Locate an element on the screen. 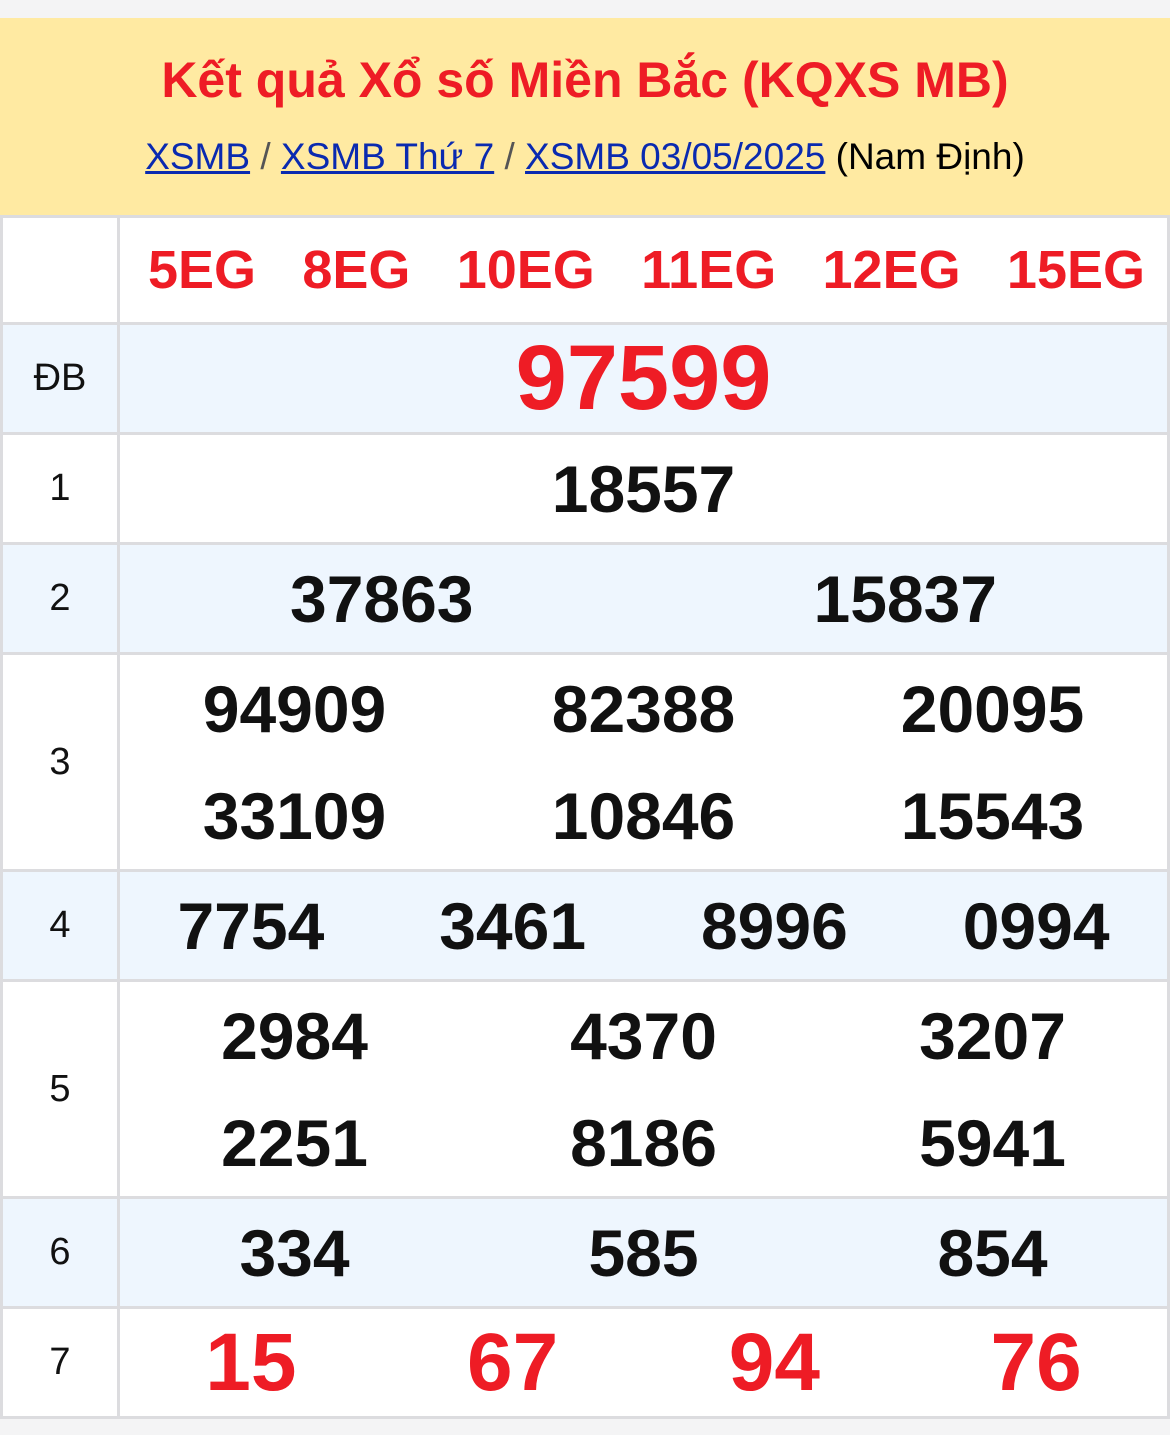 The height and width of the screenshot is (1435, 1170). prize-number: 3207 is located at coordinates (992, 1035).